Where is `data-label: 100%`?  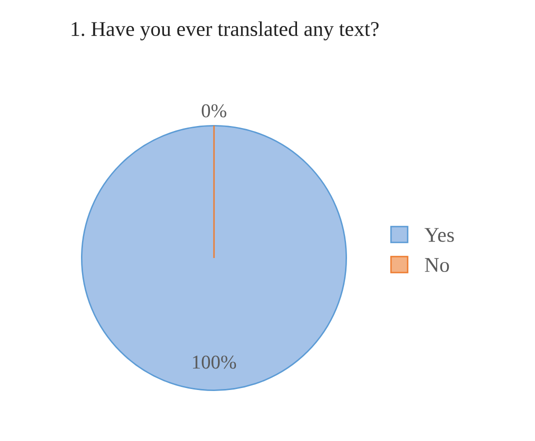 data-label: 100% is located at coordinates (214, 362).